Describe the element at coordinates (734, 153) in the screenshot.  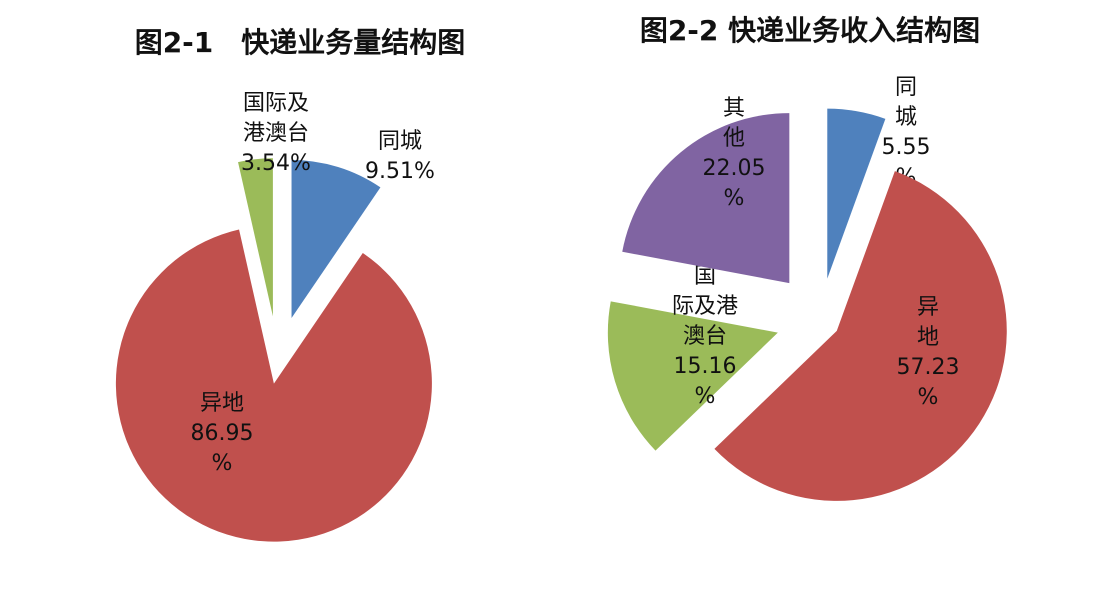
I see `chart2-slice-label-3: 其他 22.05%` at that location.